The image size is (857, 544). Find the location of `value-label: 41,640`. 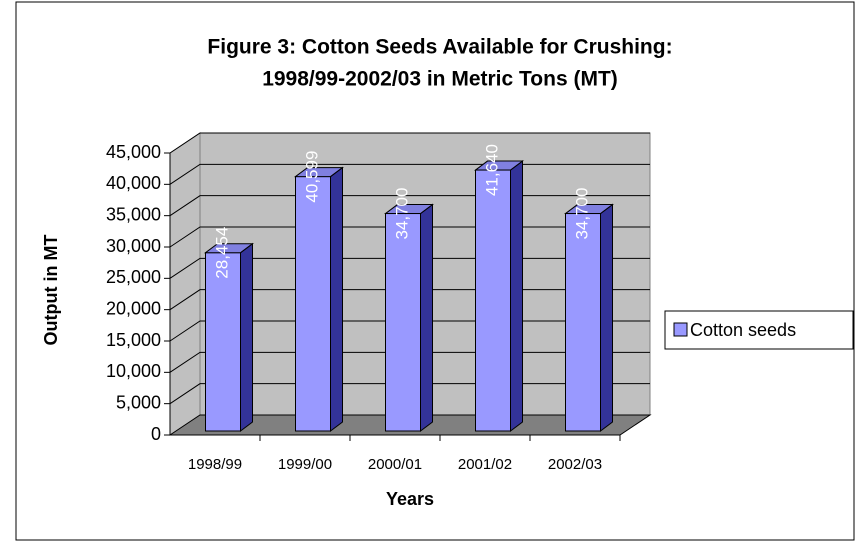

value-label: 41,640 is located at coordinates (491, 170).